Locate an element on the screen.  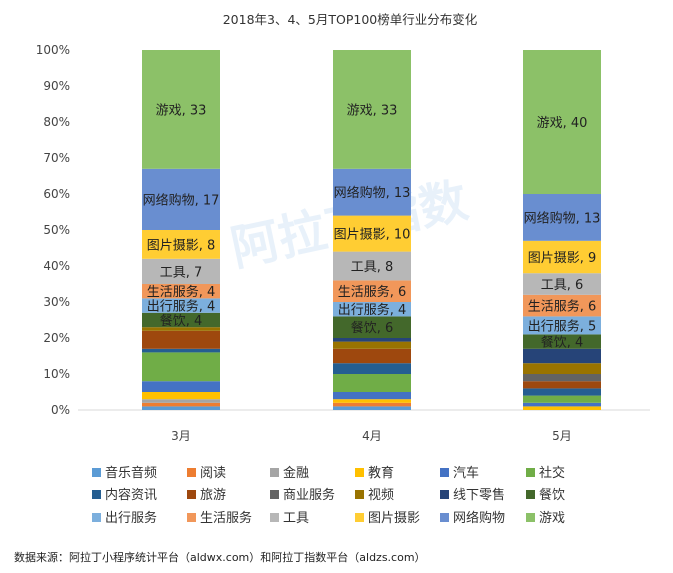
data-label: 网络购物, 13 is located at coordinates (562, 218).